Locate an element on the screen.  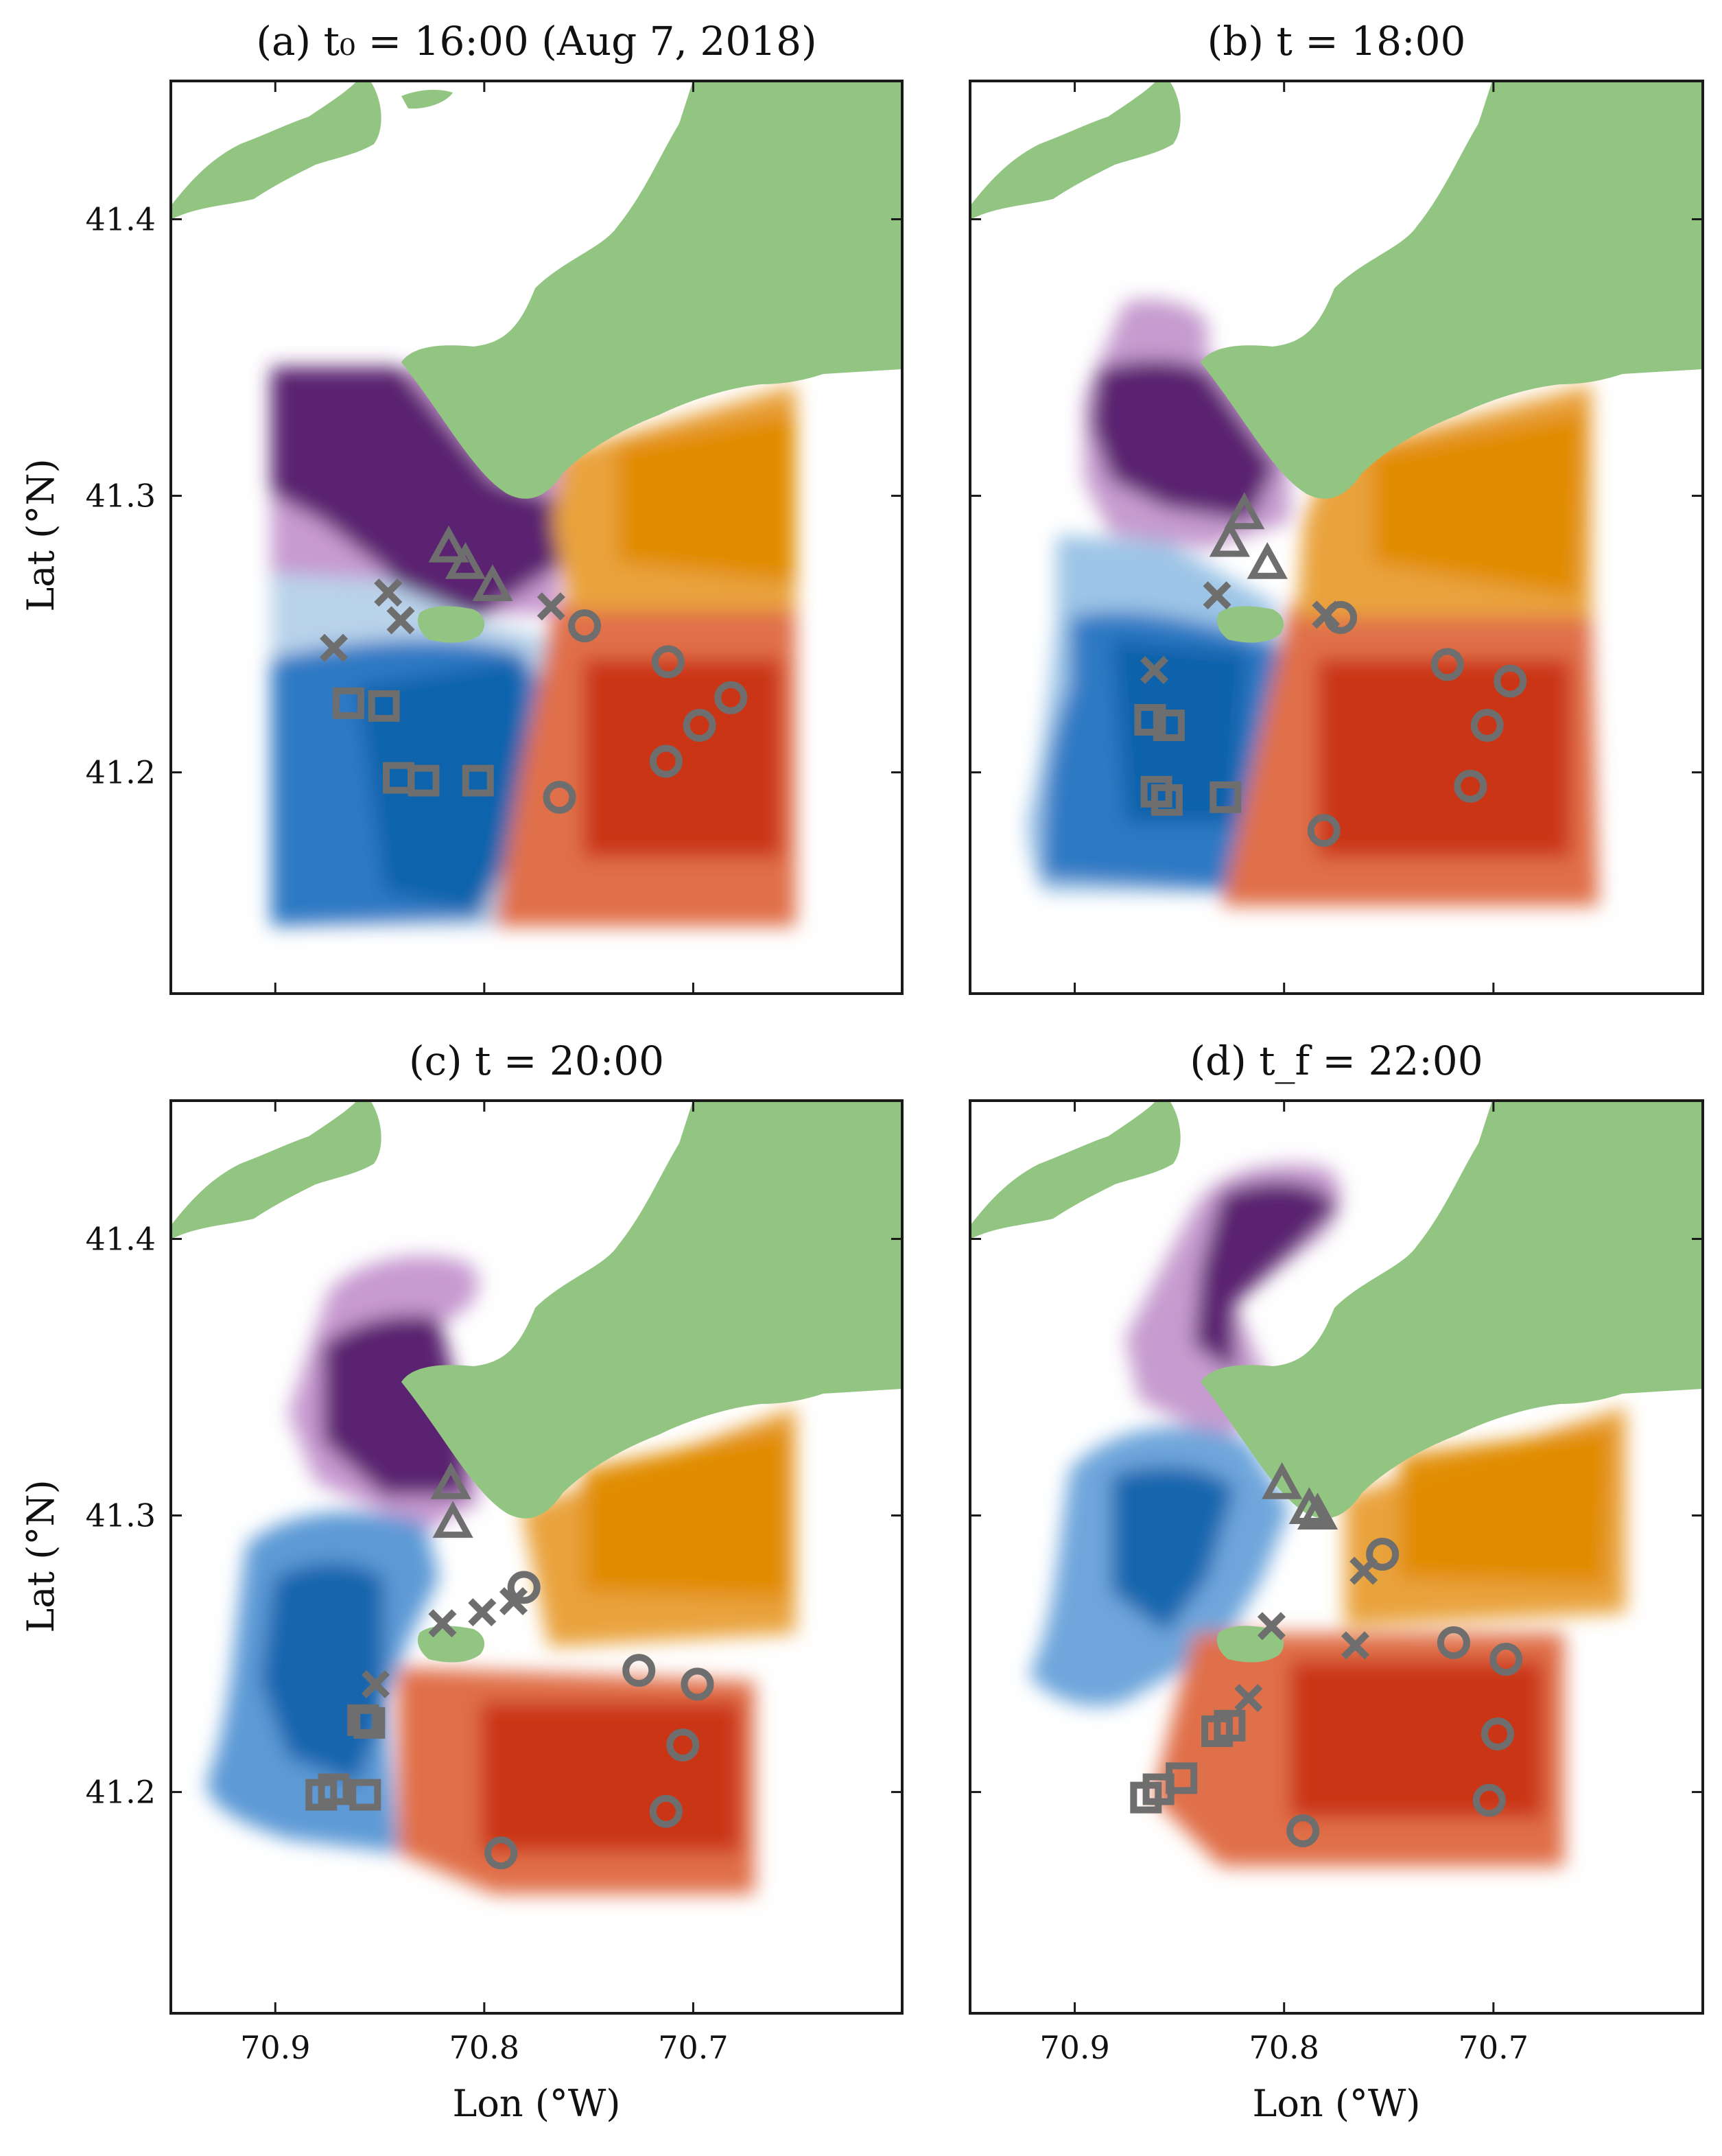
x-tick-label: 70.8 is located at coordinates (484, 2047).